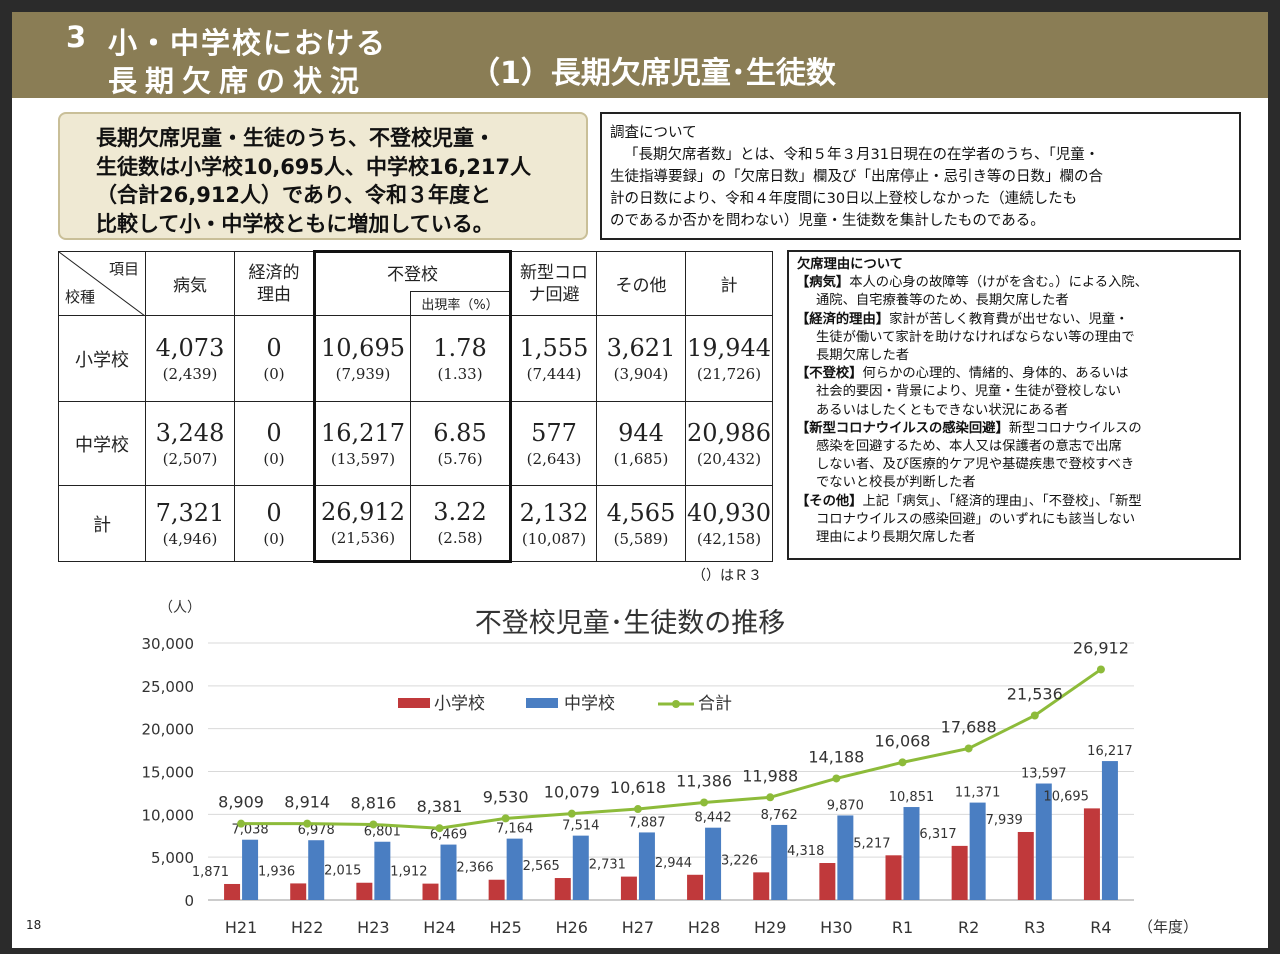 This screenshot has width=1280, height=954. Describe the element at coordinates (589, 704) in the screenshot. I see `legend-label-junior: 中学校` at that location.